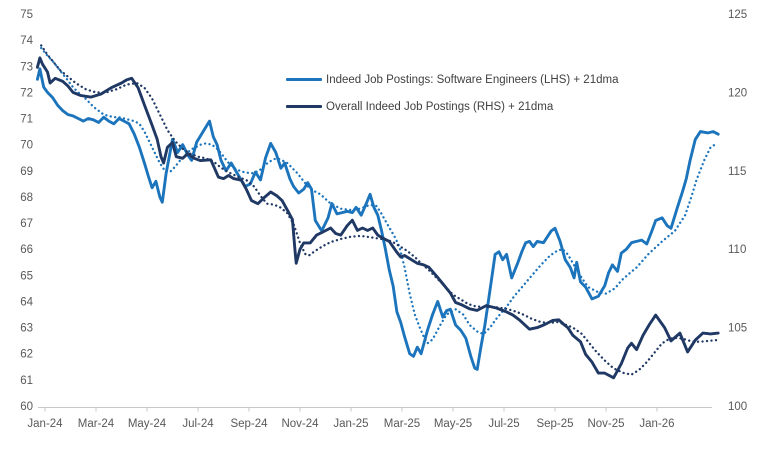 The height and width of the screenshot is (450, 767). What do you see at coordinates (26, 224) in the screenshot?
I see `y-axis-left-tick-label: 67` at bounding box center [26, 224].